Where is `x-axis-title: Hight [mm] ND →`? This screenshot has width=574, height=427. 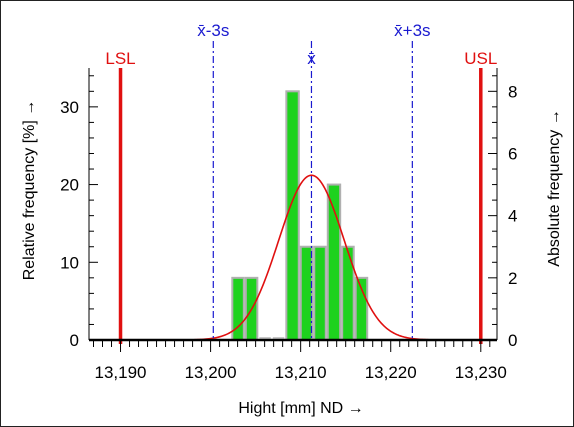
x-axis-title: Hight [mm] ND → is located at coordinates (300, 408).